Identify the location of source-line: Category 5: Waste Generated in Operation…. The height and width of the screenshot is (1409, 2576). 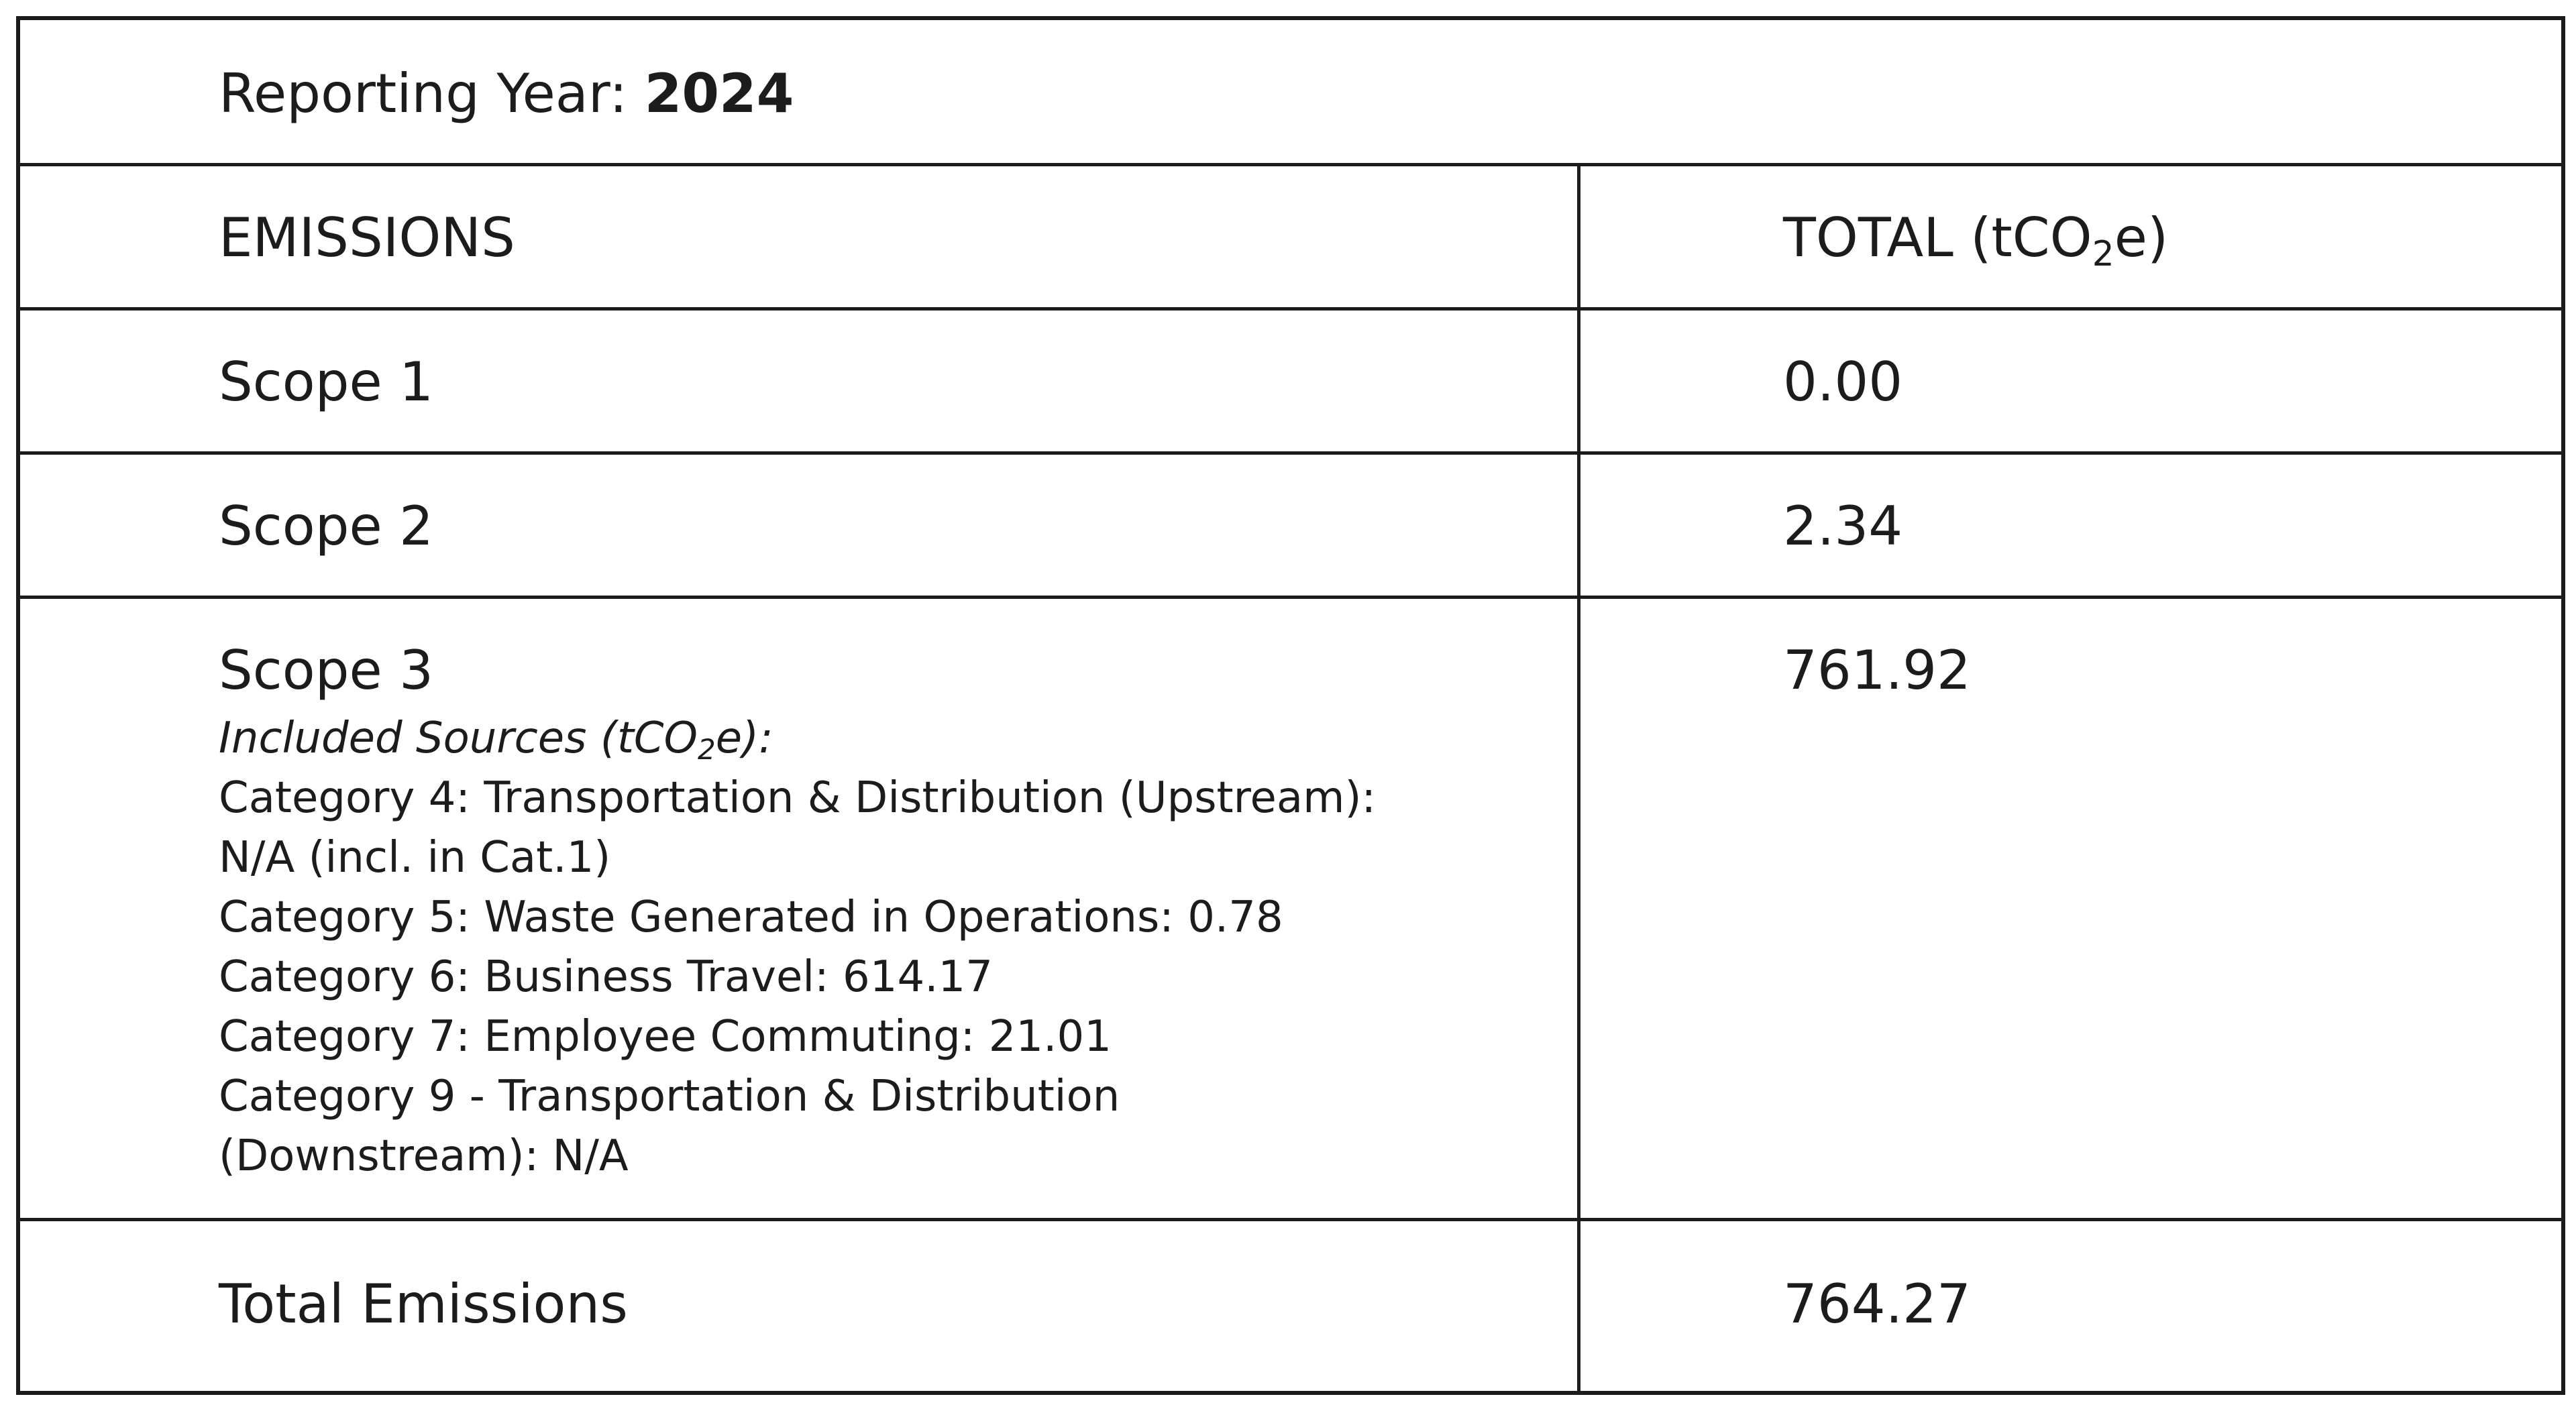
(751, 917).